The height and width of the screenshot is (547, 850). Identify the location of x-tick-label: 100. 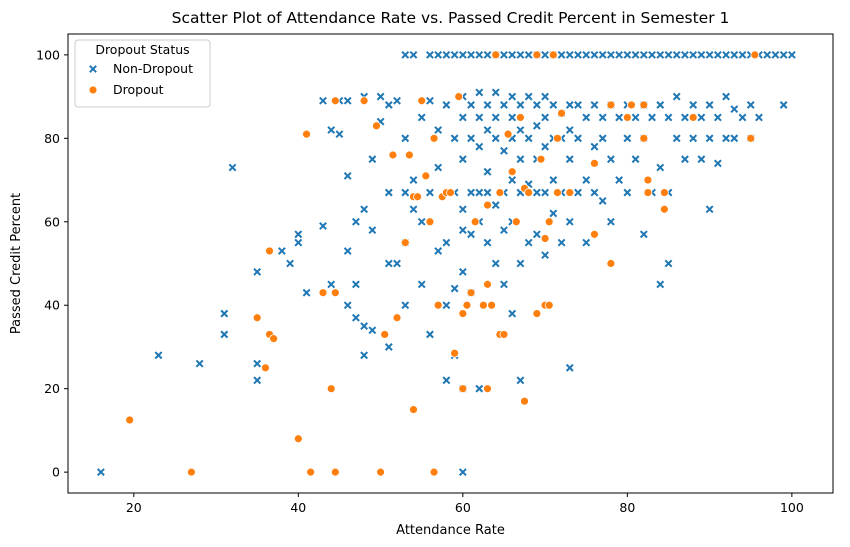
(792, 507).